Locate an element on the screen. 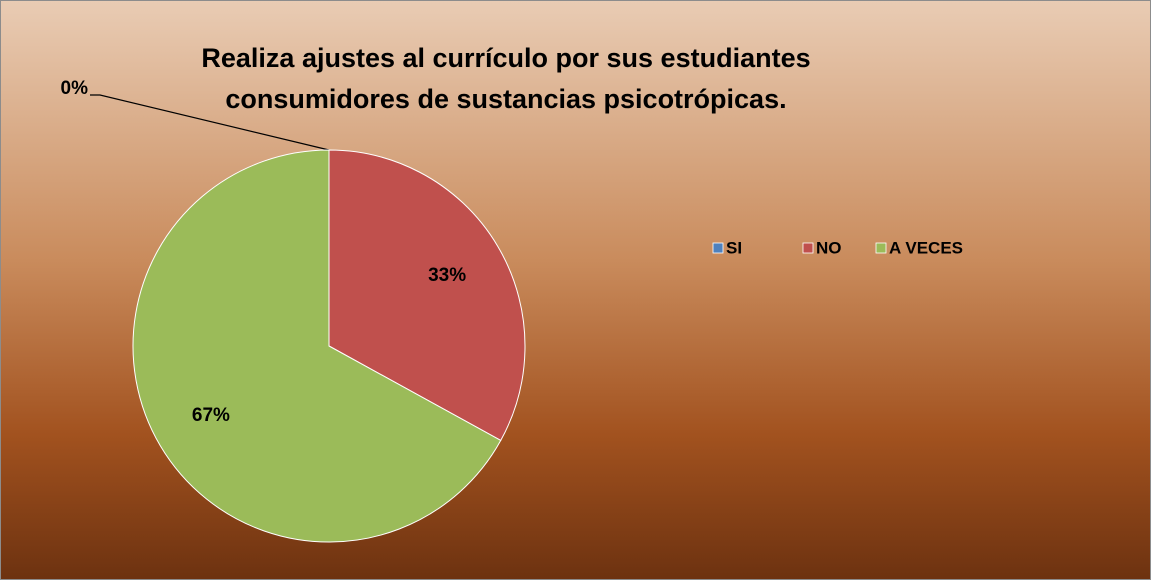 The image size is (1151, 580). data-label: 67% is located at coordinates (211, 415).